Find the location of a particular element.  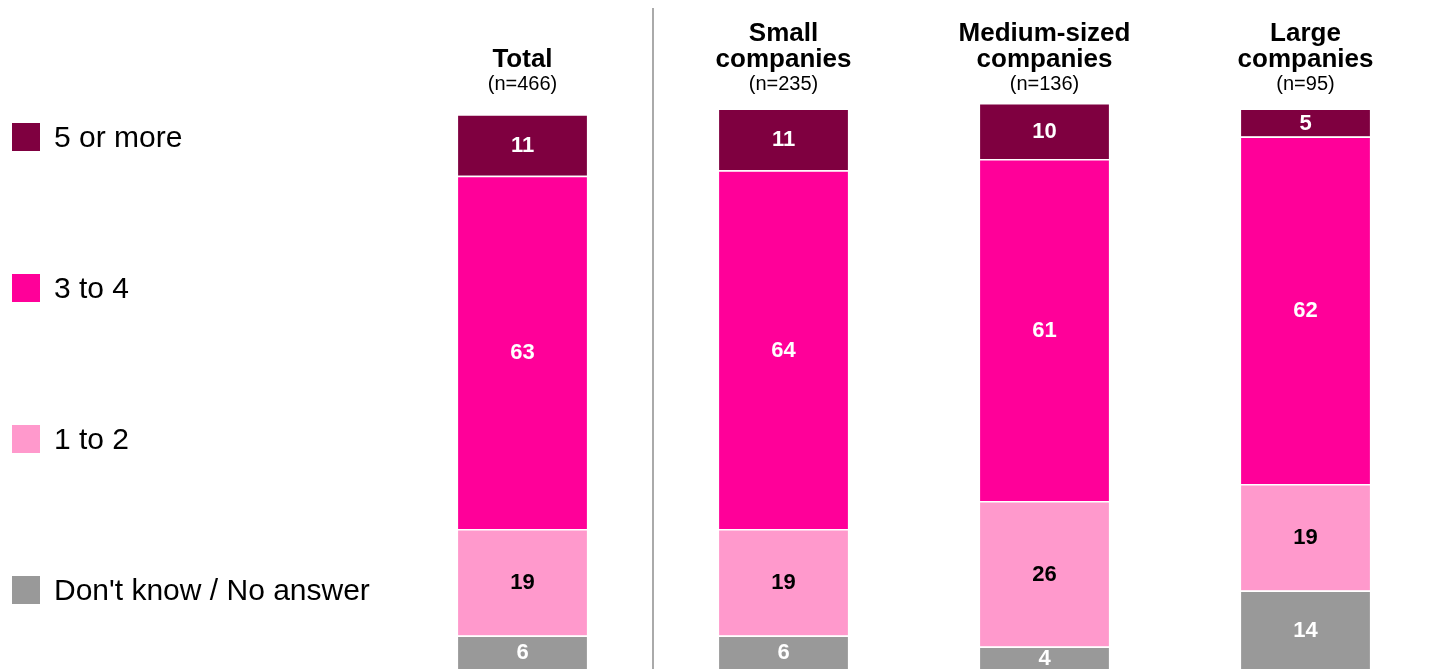

data-label: 5 is located at coordinates (1305, 122).